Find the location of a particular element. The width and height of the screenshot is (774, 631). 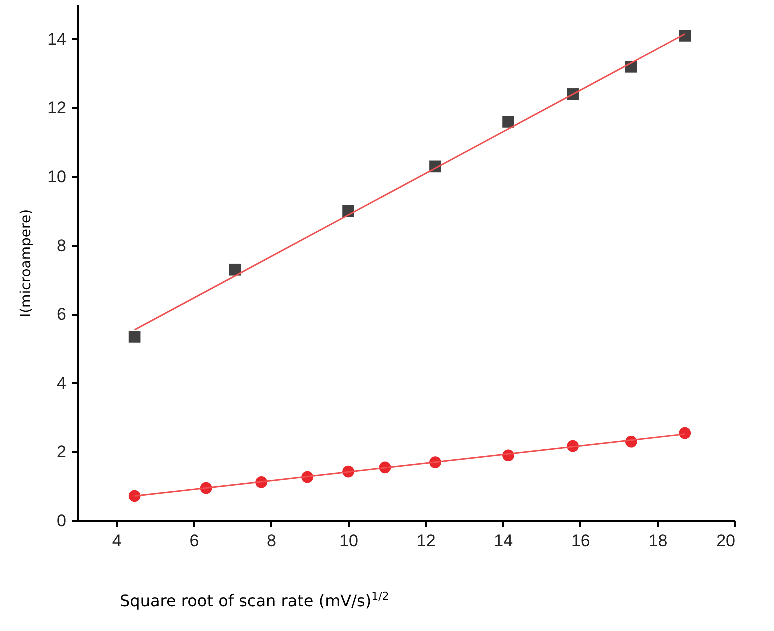

x-tick-label: 12 is located at coordinates (426, 541).